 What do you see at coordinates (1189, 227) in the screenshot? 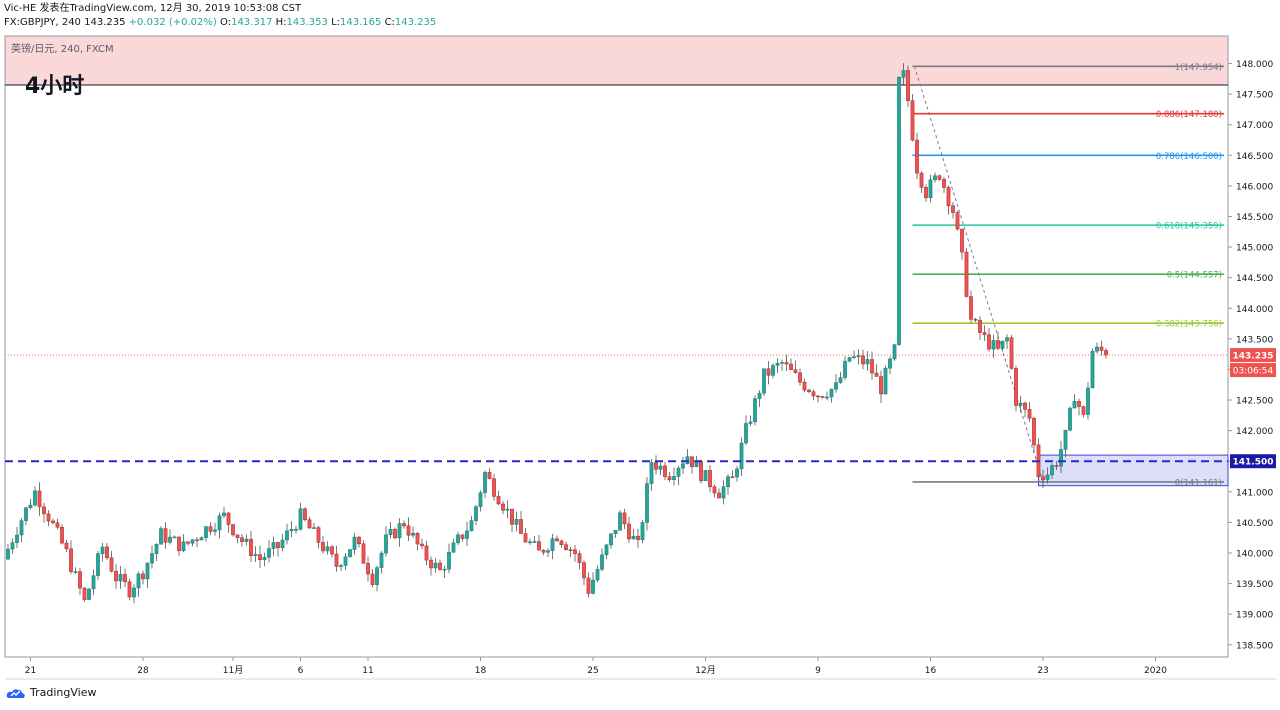
I see `fib-label-0.618: 0.618(145.359)` at bounding box center [1189, 227].